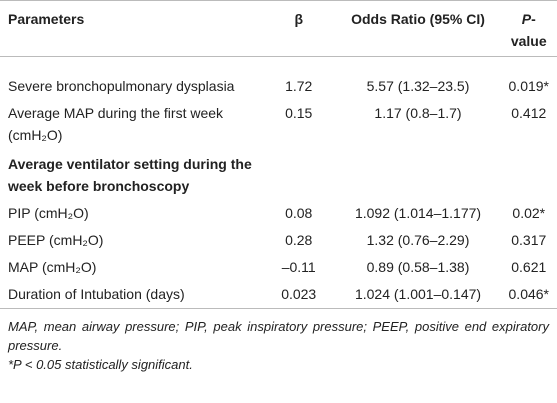 The width and height of the screenshot is (557, 403). What do you see at coordinates (529, 113) in the screenshot?
I see `table-cell: 0.412` at bounding box center [529, 113].